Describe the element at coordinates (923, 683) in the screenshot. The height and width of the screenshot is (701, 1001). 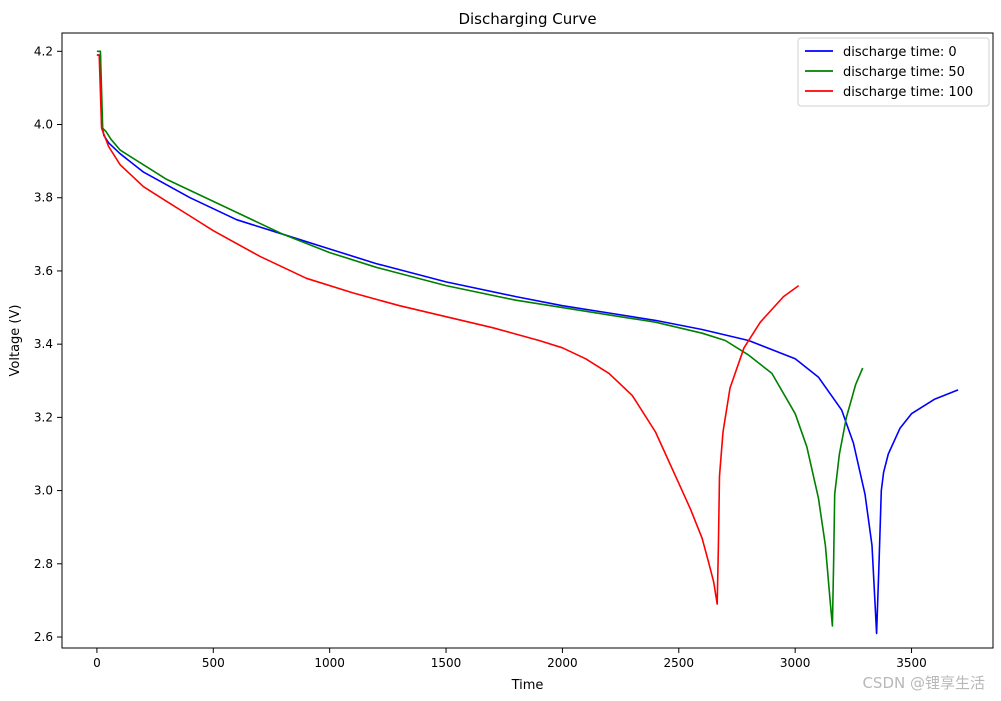
I see `watermark: CSDN @锂享生活` at that location.